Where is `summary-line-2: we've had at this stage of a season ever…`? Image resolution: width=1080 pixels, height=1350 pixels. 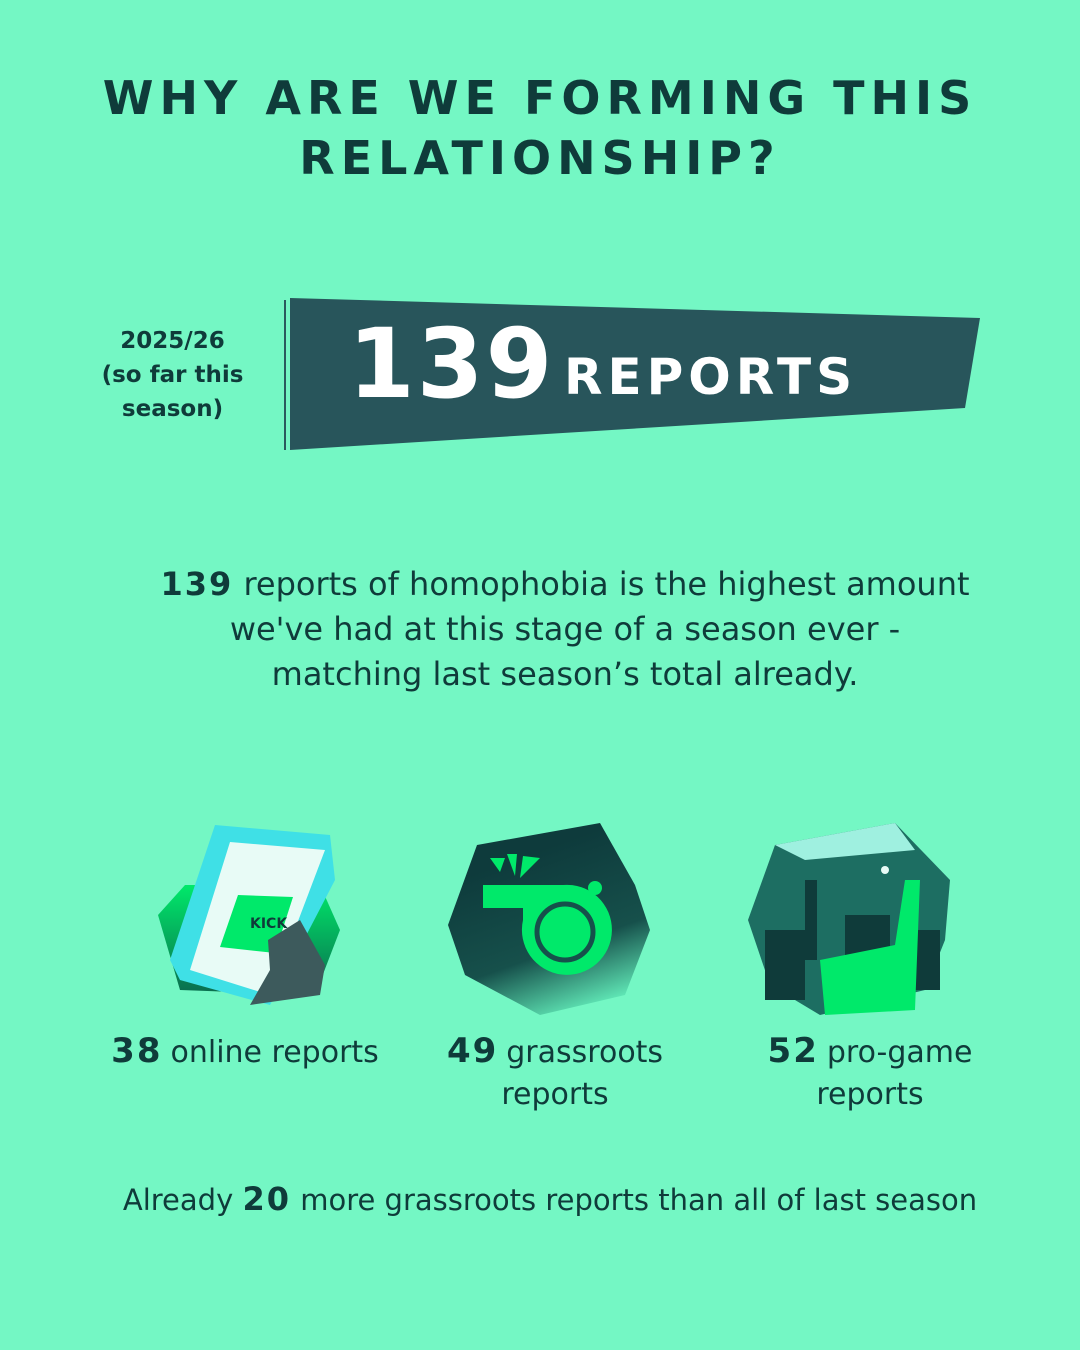 summary-line-2: we've had at this stage of a season ever… is located at coordinates (565, 629).